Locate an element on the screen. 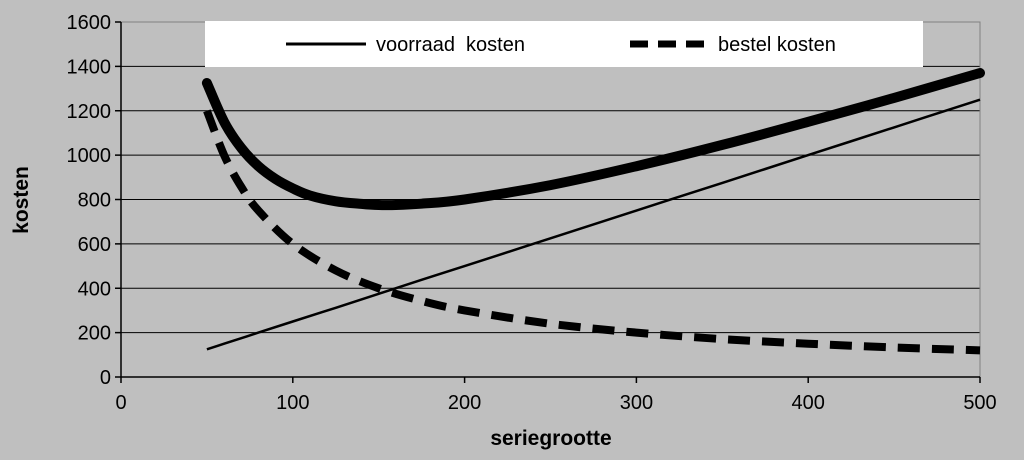 The height and width of the screenshot is (460, 1024). legend-label-bestel: bestel kosten is located at coordinates (777, 45).